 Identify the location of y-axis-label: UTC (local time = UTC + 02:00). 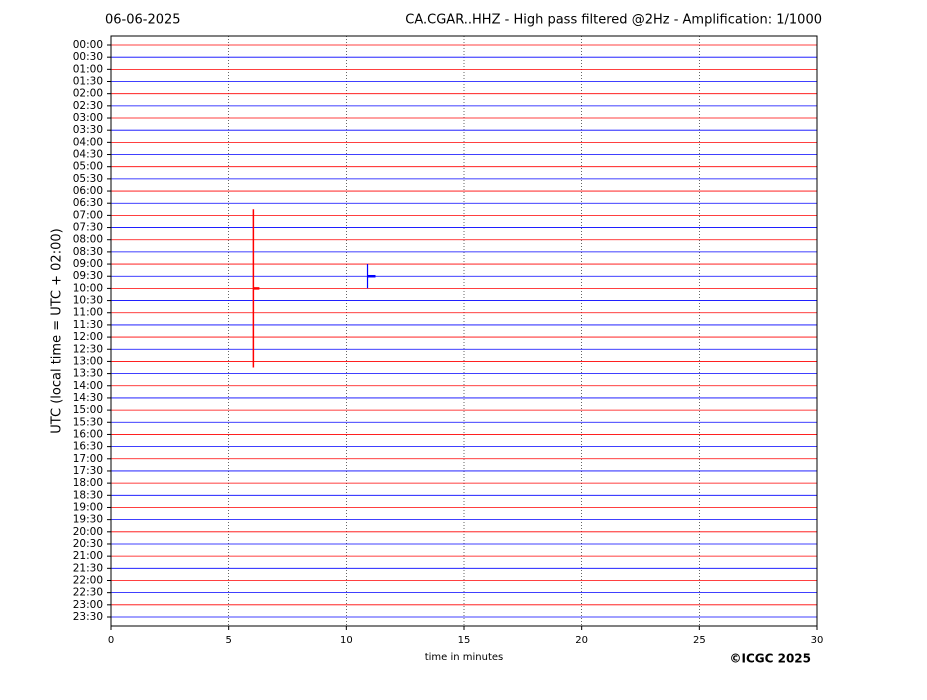
(57, 330).